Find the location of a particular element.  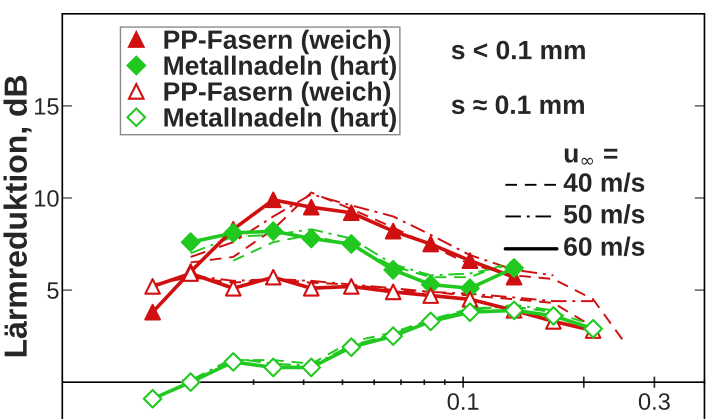

y-tick-label: 10 is located at coordinates (47, 198).